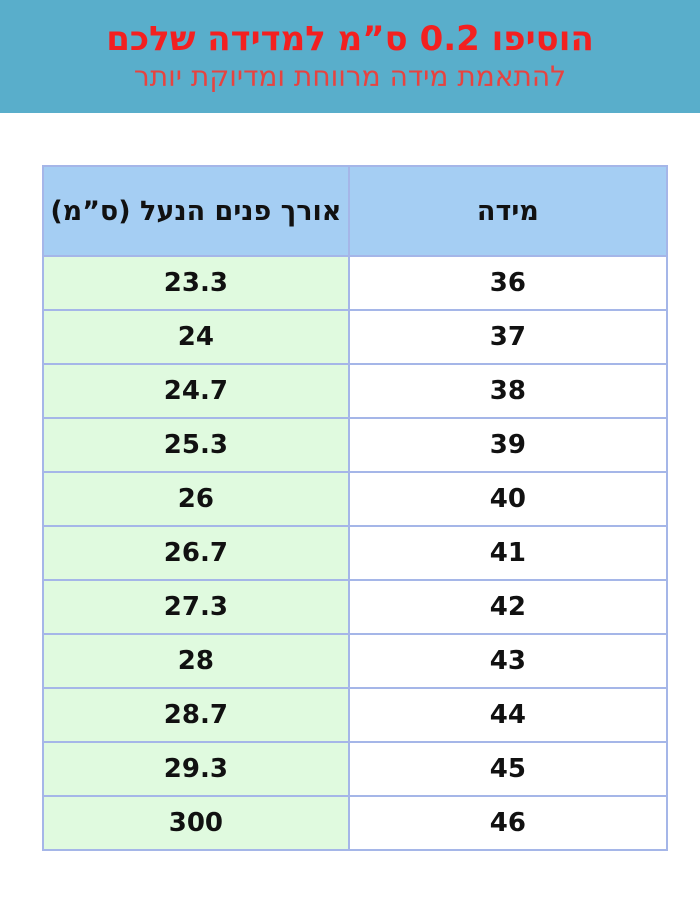 The height and width of the screenshot is (900, 700). Describe the element at coordinates (508, 391) in the screenshot. I see `size-cell: 38` at that location.